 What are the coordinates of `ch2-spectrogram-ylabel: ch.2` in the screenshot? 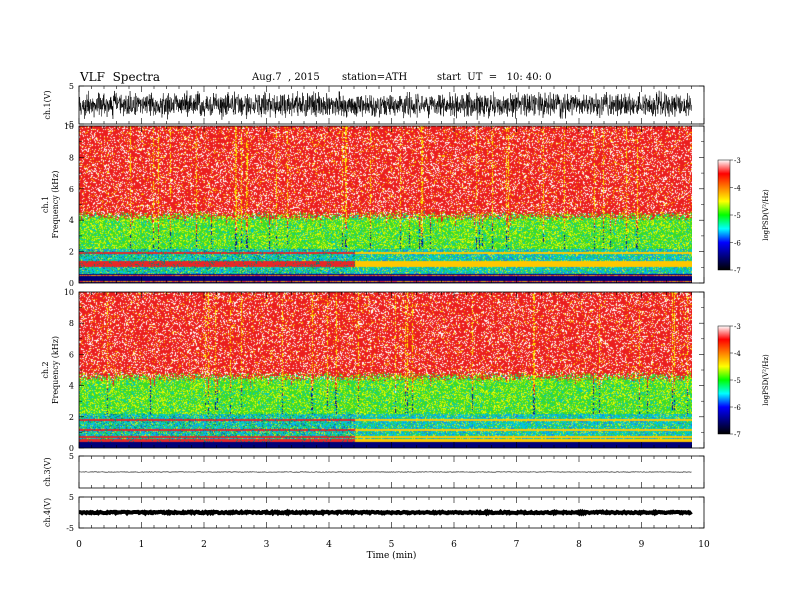 It's located at (45, 369).